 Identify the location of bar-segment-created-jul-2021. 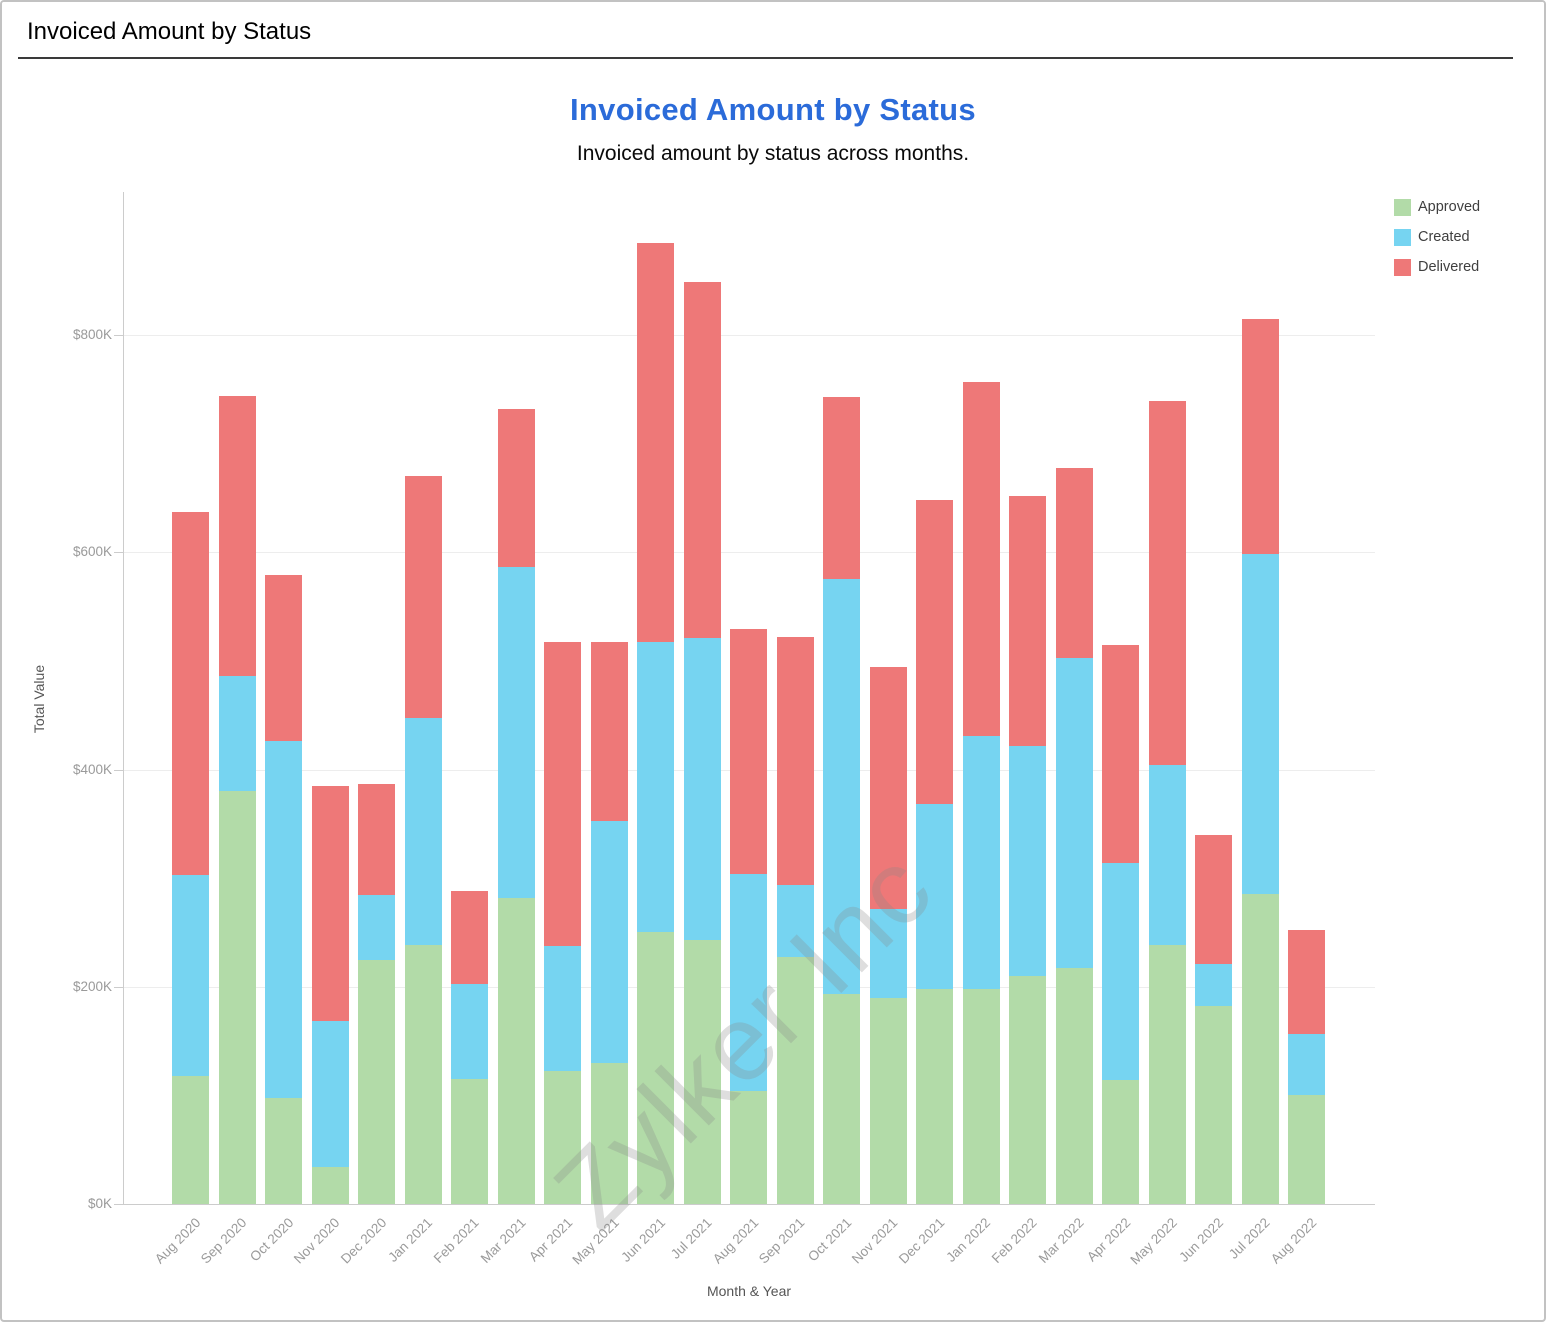
(702, 789).